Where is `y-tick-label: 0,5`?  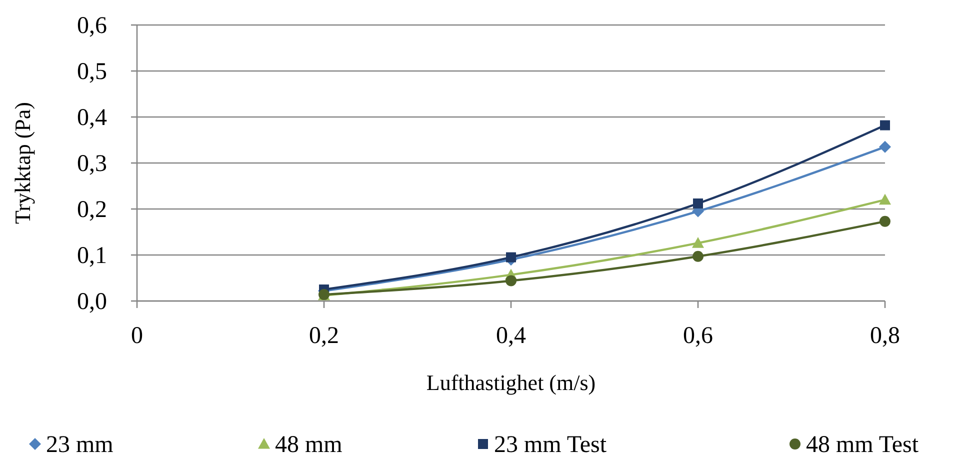 y-tick-label: 0,5 is located at coordinates (92, 72).